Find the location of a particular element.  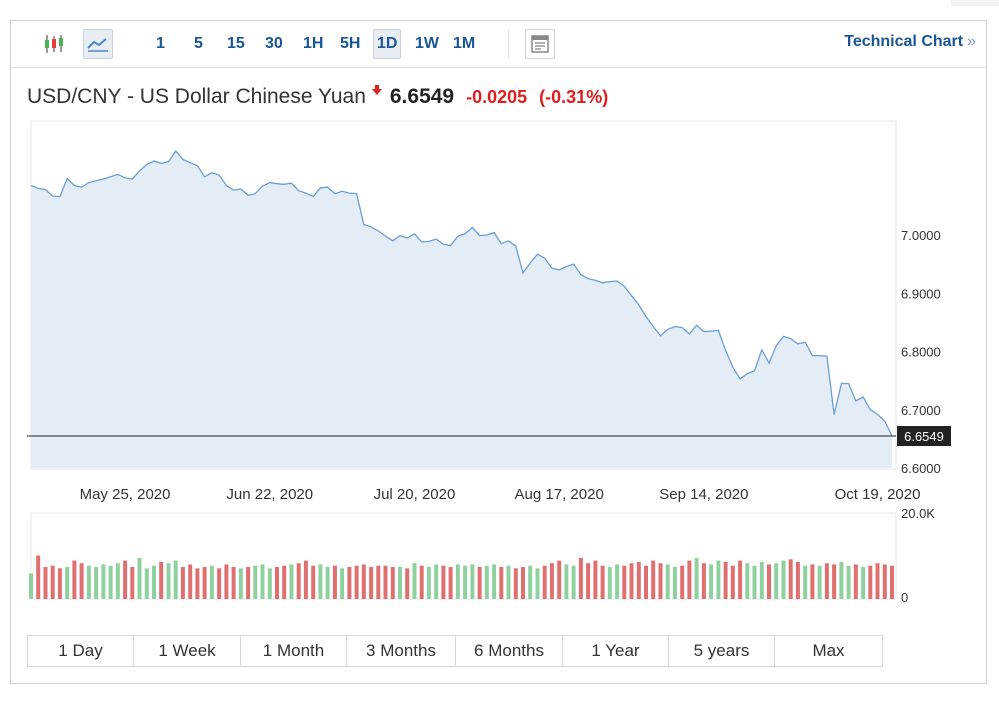

range-3-months: 3 Months is located at coordinates (401, 651).